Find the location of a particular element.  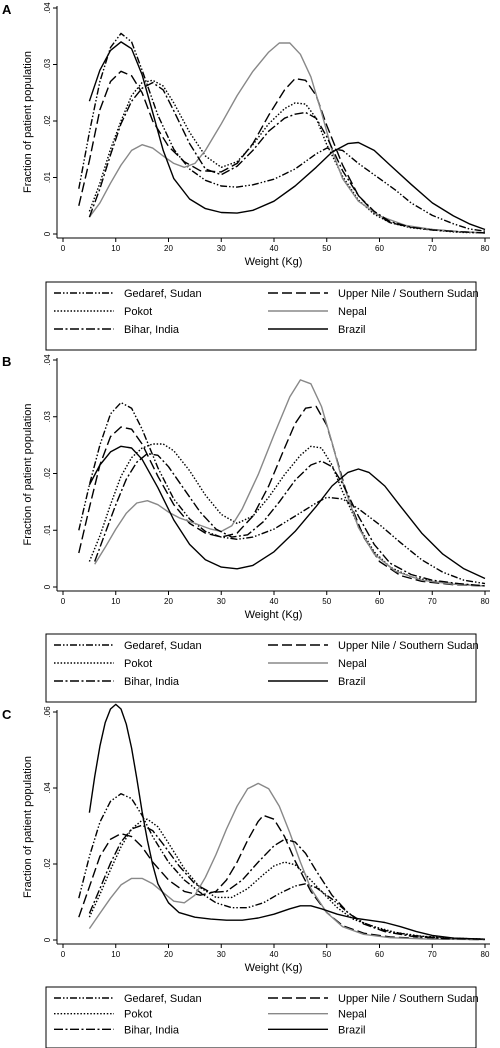

y-tick-label: .06 is located at coordinates (47, 712).